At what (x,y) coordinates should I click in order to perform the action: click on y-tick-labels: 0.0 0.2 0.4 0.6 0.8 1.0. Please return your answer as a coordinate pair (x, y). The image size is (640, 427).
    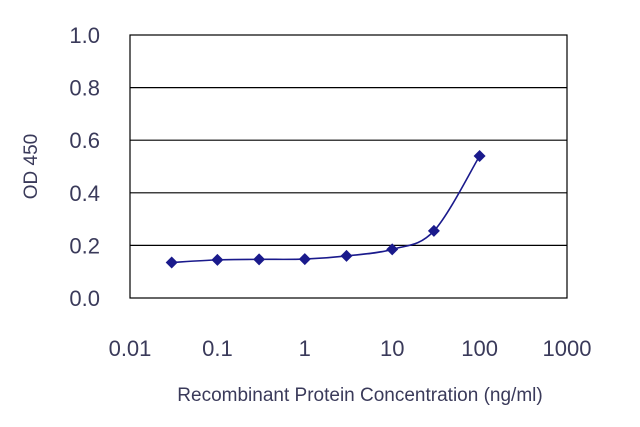
    Looking at the image, I should click on (84, 167).